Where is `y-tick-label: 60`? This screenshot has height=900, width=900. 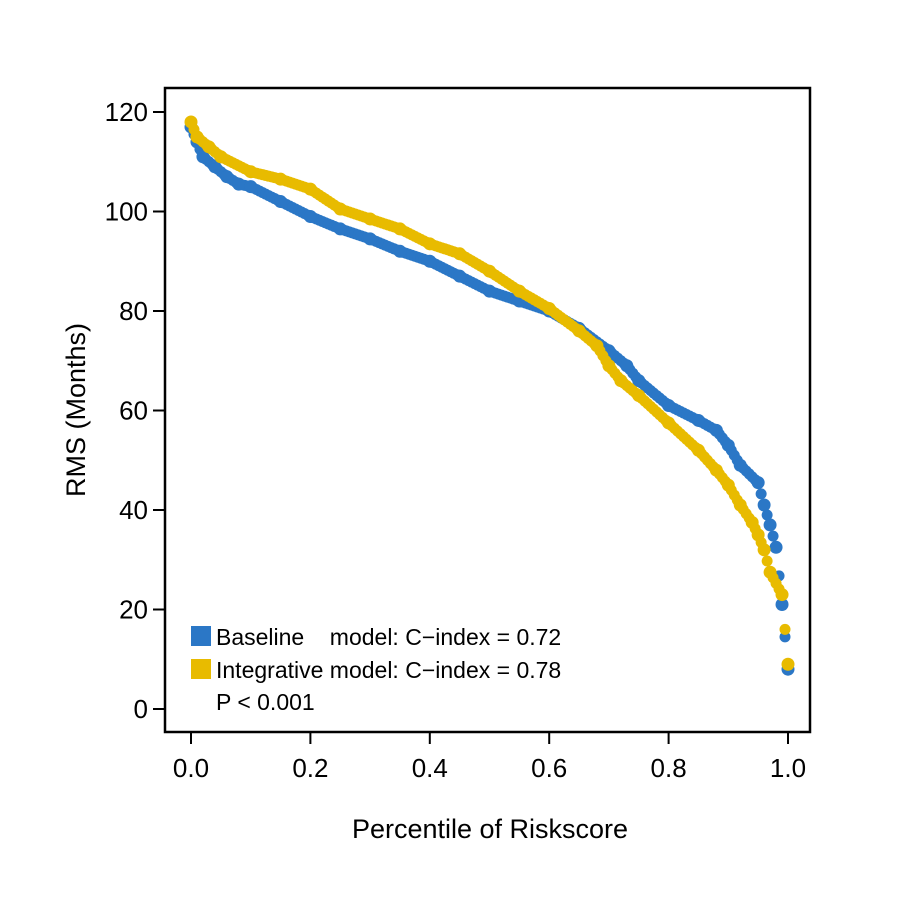
y-tick-label: 60 is located at coordinates (133, 411).